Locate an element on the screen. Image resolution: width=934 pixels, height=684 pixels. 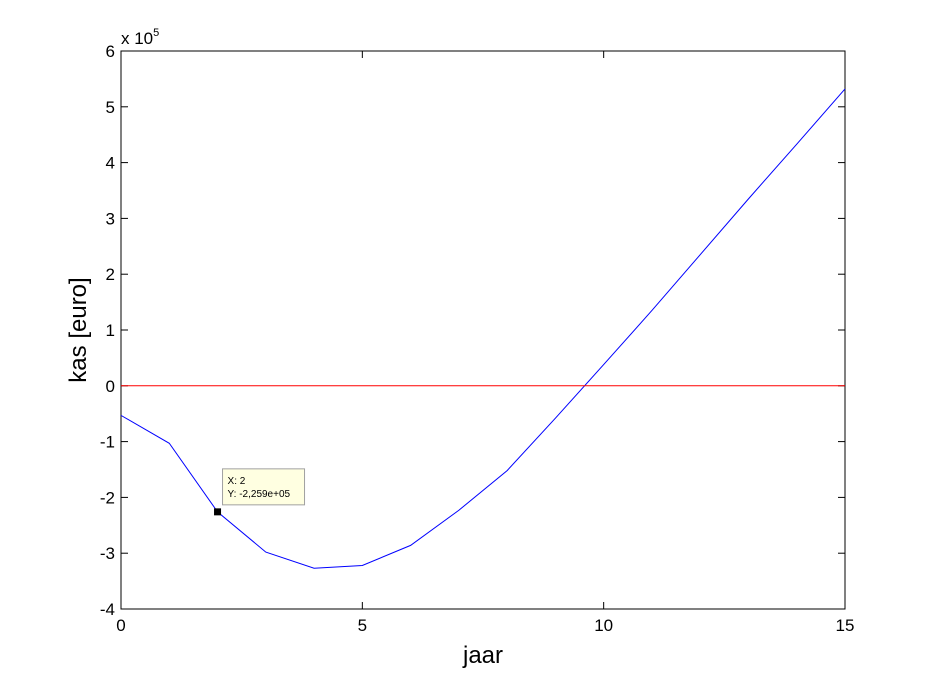
datatip-x-text: X: 2 is located at coordinates (237, 481).